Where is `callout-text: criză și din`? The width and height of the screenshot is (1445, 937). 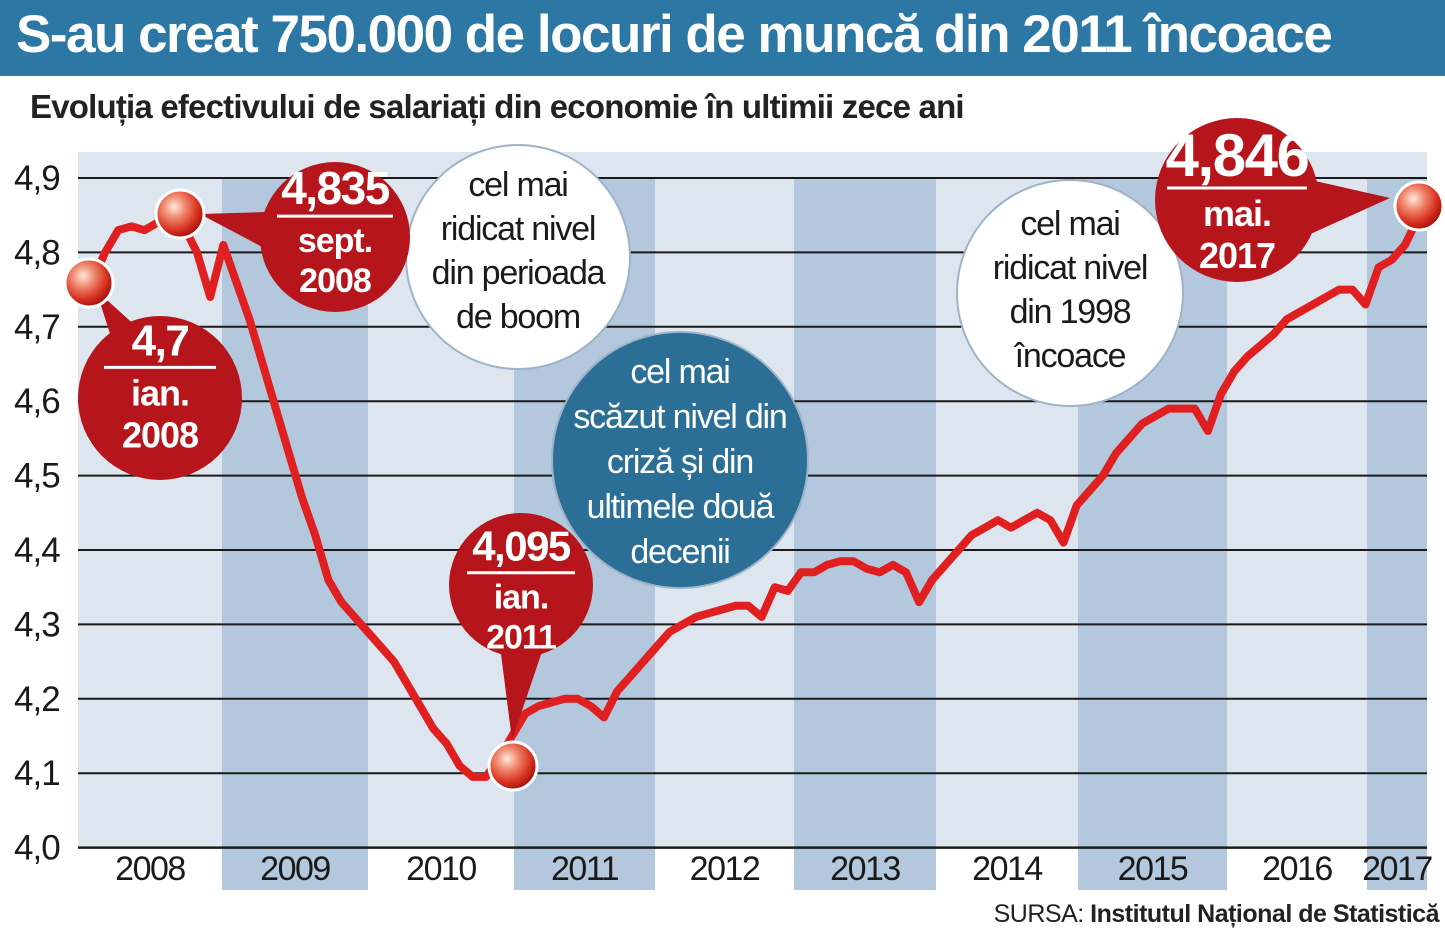
callout-text: criză și din is located at coordinates (680, 462).